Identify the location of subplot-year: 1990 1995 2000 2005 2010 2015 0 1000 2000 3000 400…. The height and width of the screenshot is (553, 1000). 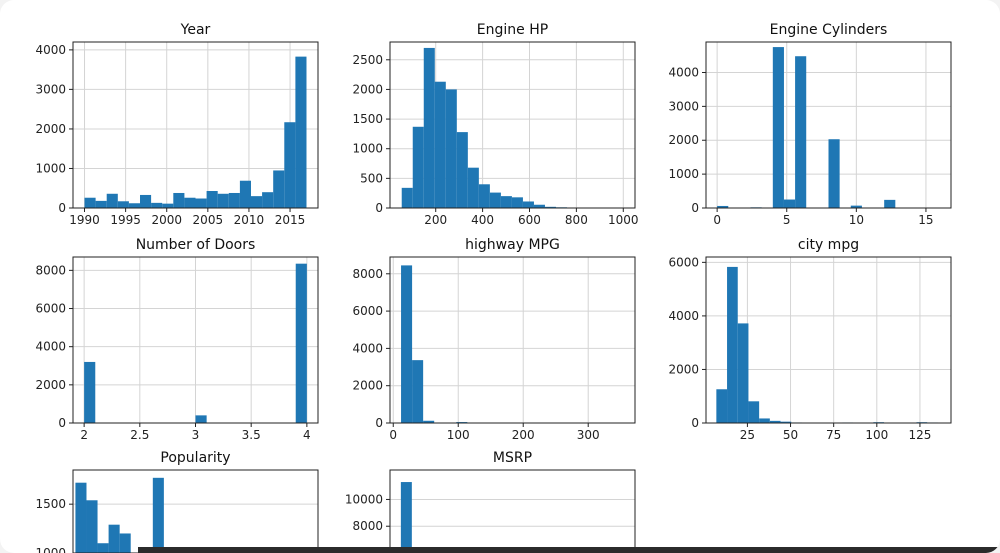
(177, 124).